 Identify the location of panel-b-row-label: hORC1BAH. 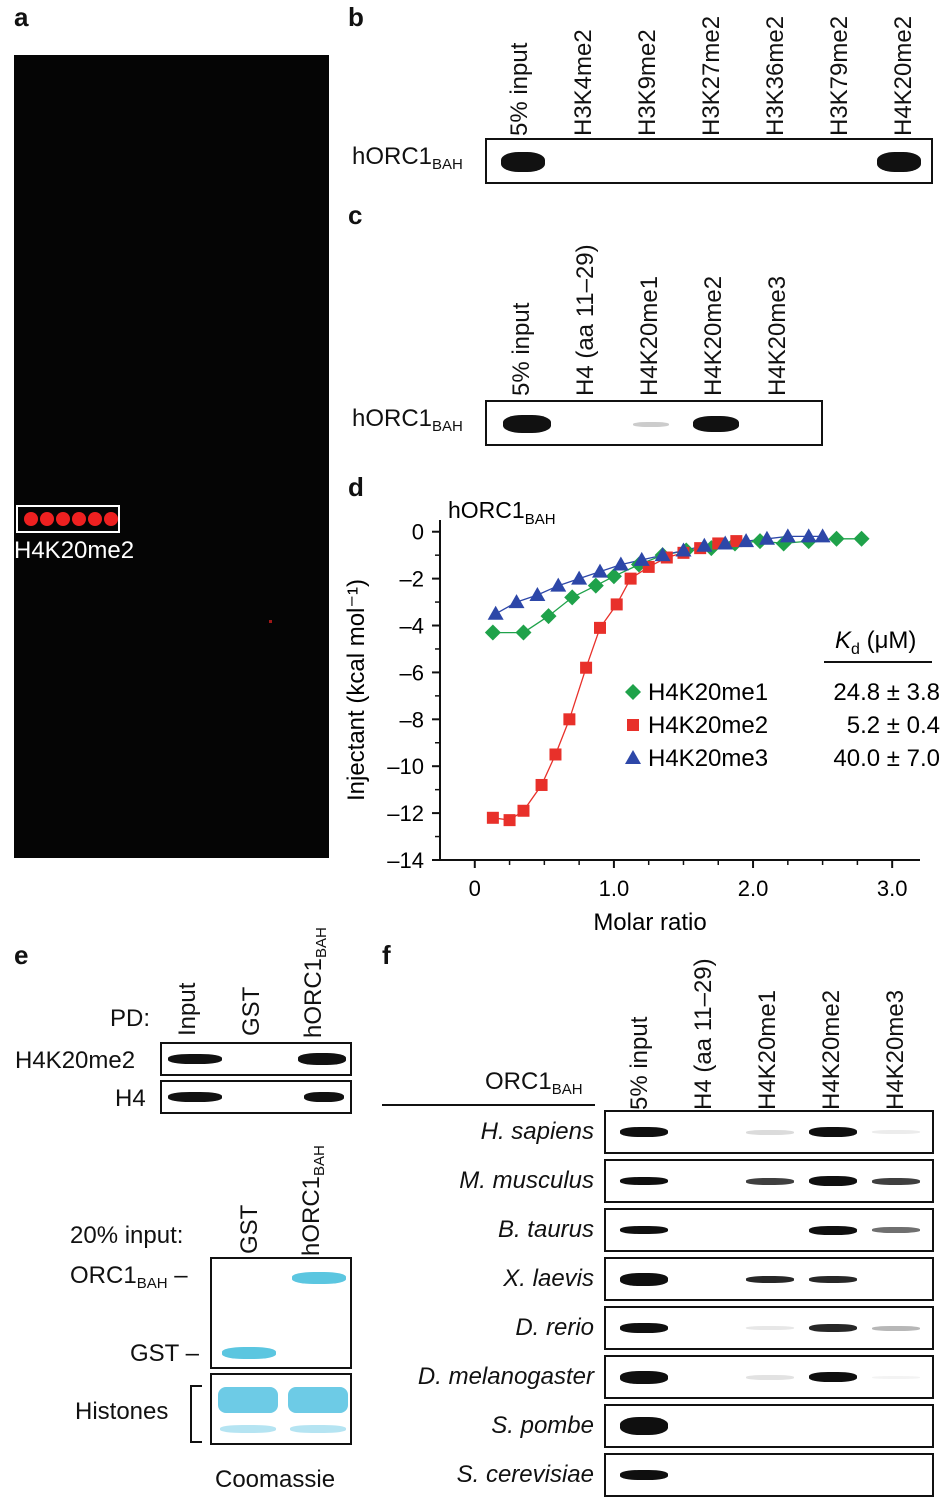
(407, 158).